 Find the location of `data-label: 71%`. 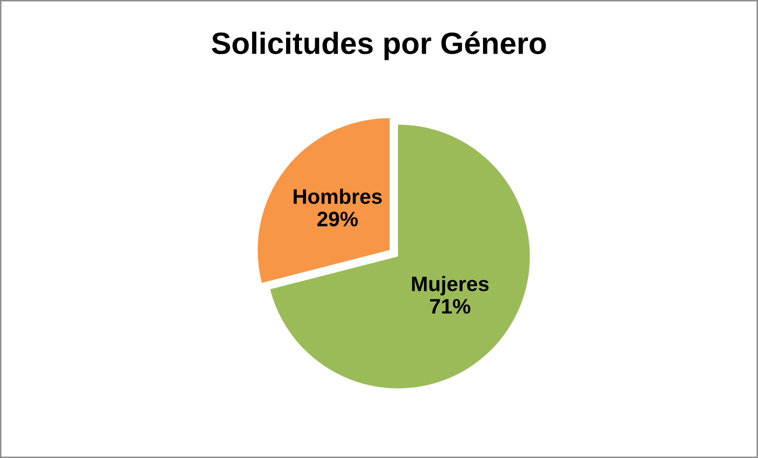

data-label: 71% is located at coordinates (450, 306).